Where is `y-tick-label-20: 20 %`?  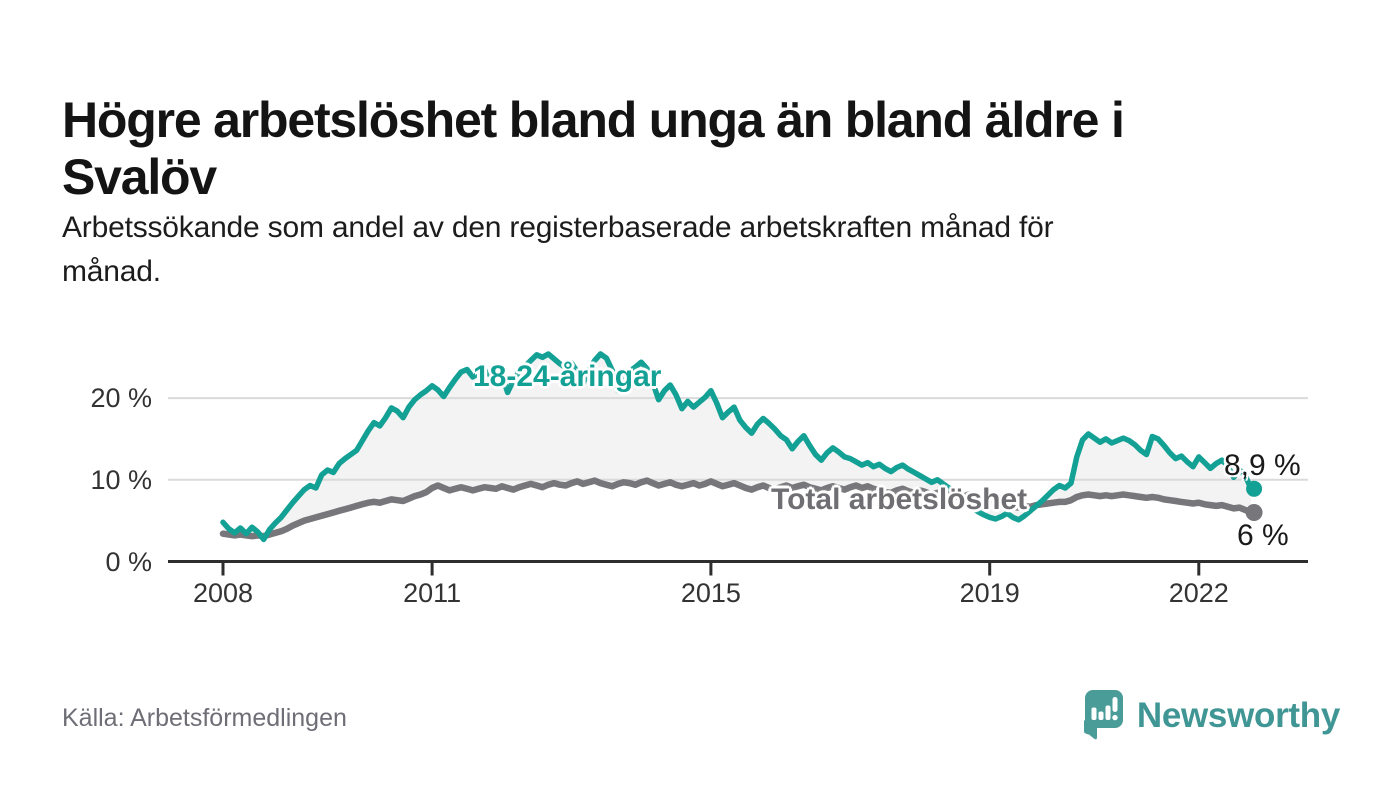
y-tick-label-20: 20 % is located at coordinates (121, 398).